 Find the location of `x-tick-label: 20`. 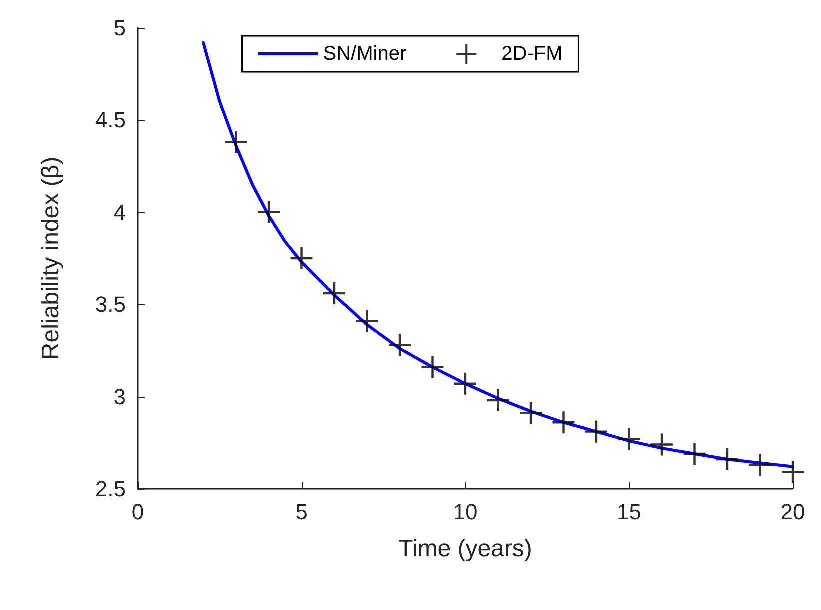

x-tick-label: 20 is located at coordinates (793, 512).